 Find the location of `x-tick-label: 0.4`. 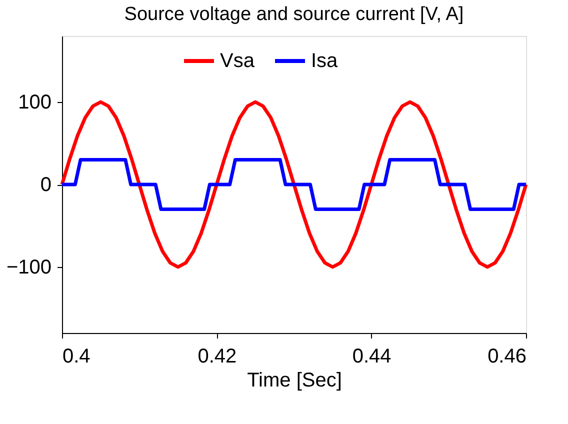

x-tick-label: 0.4 is located at coordinates (76, 357).